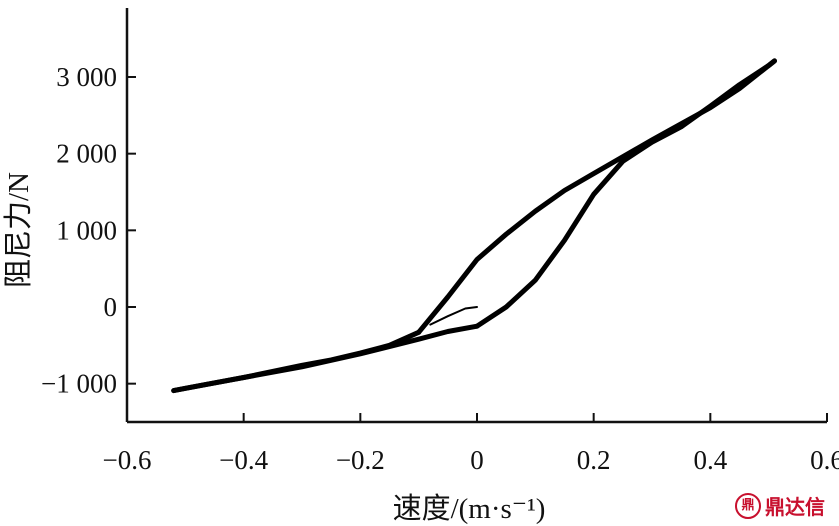  What do you see at coordinates (127, 460) in the screenshot?
I see `x-tick-label: −0.6` at bounding box center [127, 460].